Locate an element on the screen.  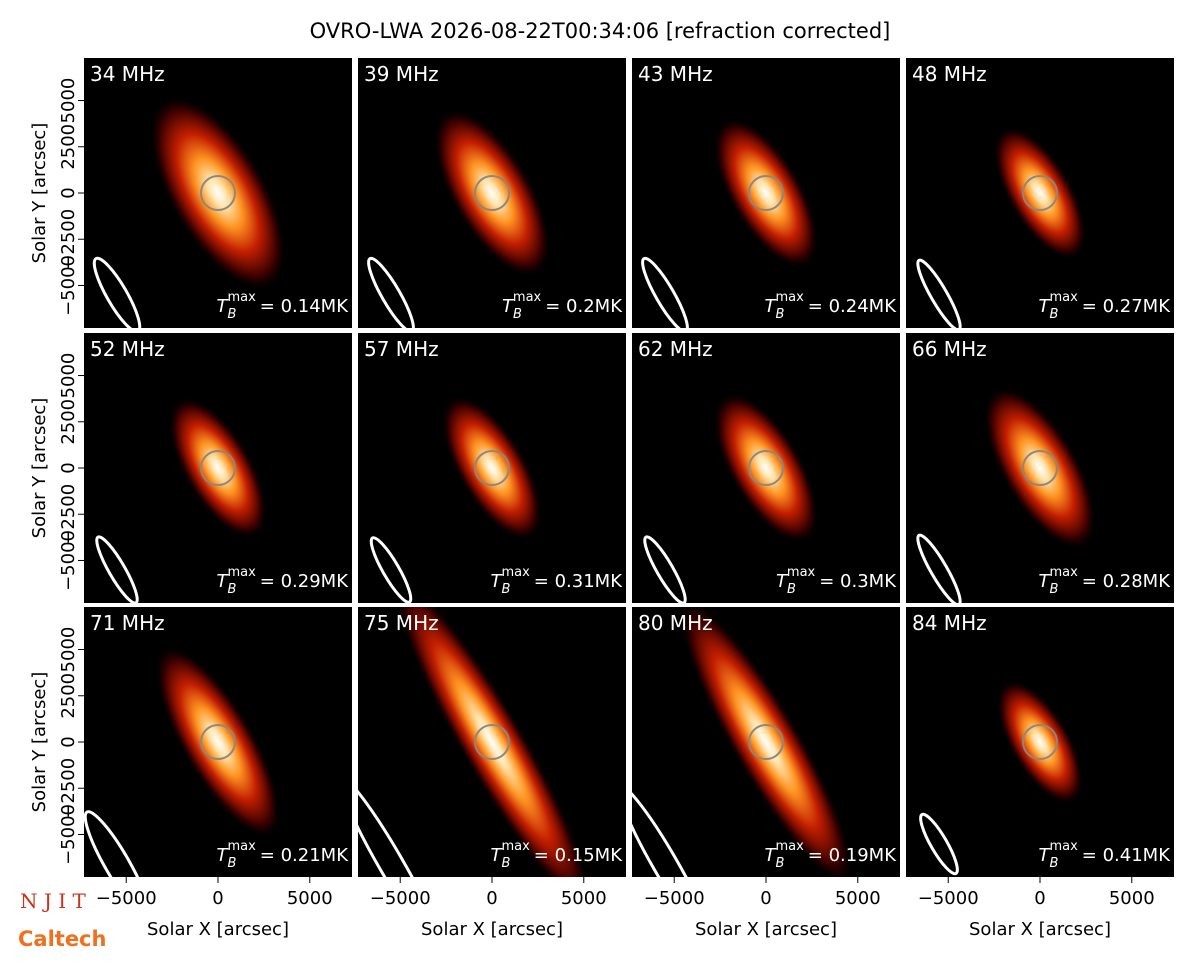
tb-annotation: TBmax = 0.14MK is located at coordinates (283, 306).